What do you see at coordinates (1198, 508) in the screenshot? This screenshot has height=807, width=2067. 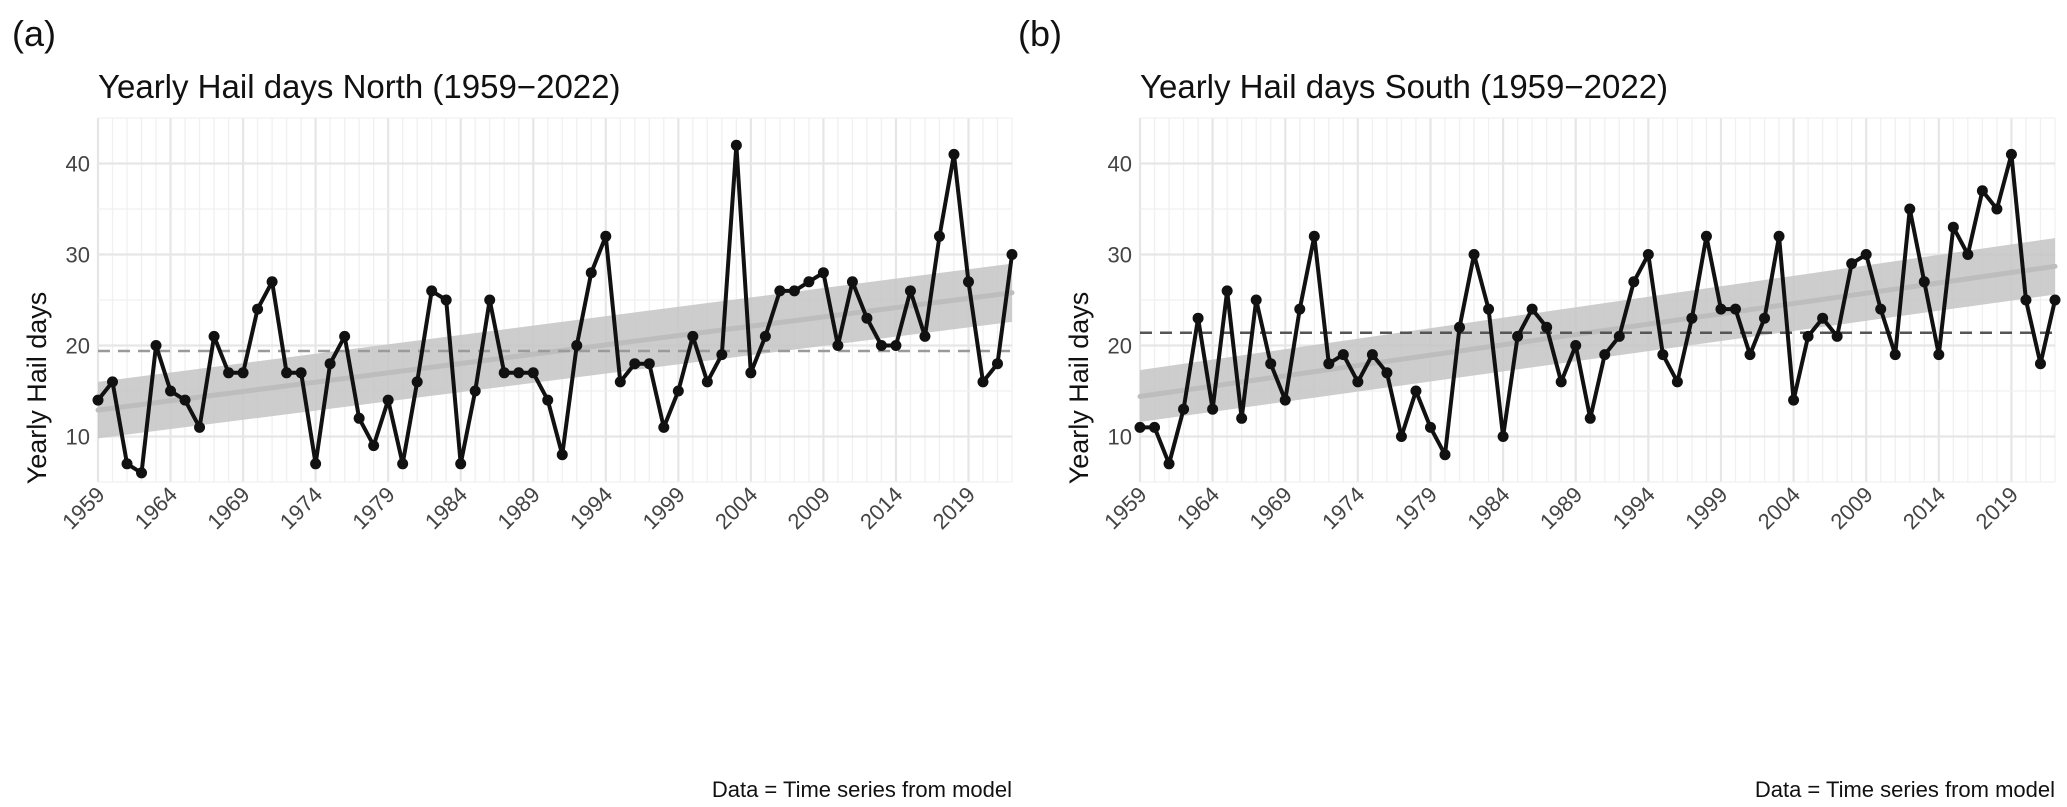 I see `x-tick-label: 1964` at bounding box center [1198, 508].